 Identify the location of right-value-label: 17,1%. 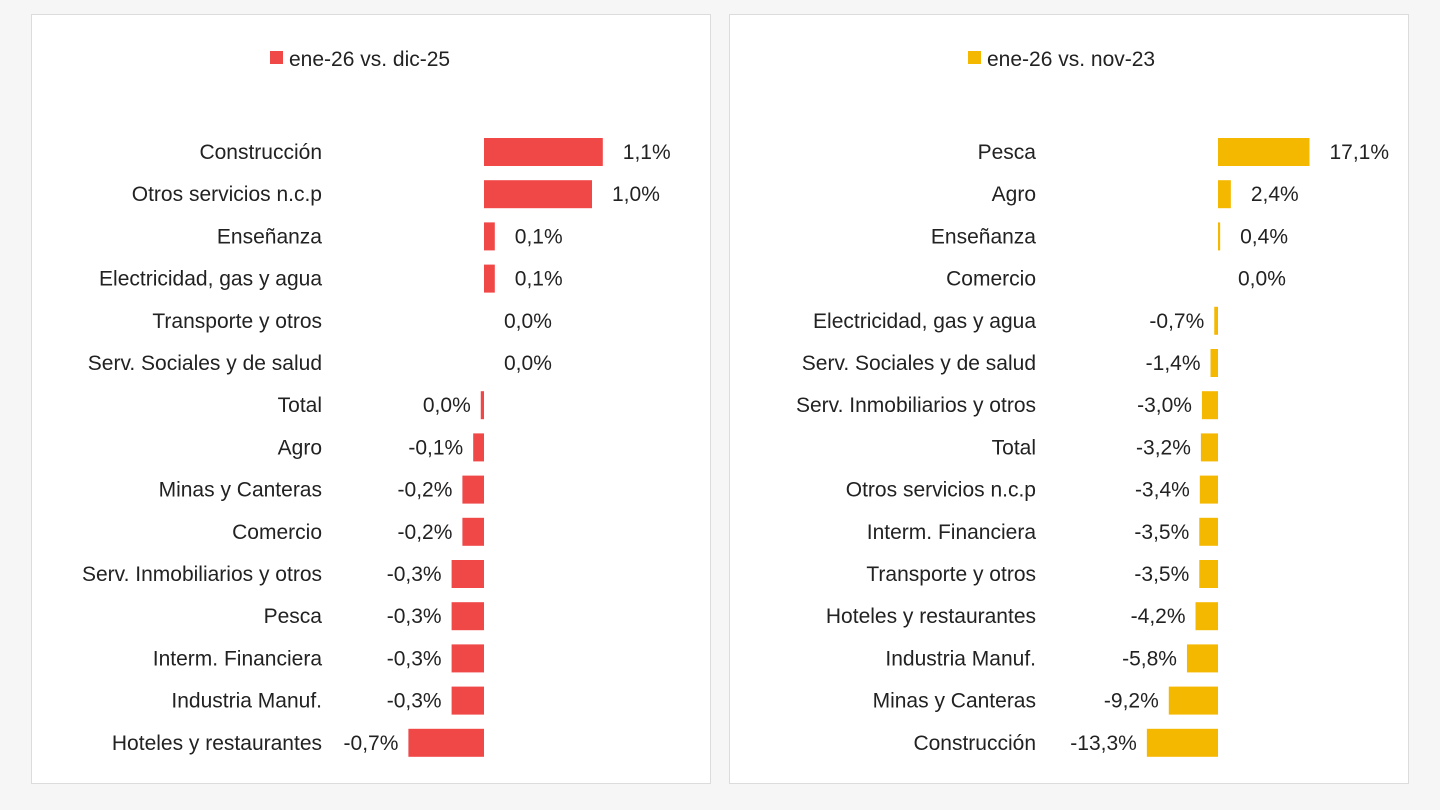
(1359, 152).